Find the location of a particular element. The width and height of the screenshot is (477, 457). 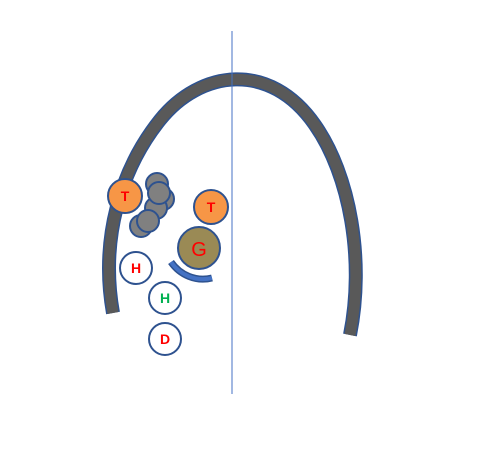

token-d-label: D is located at coordinates (165, 339).